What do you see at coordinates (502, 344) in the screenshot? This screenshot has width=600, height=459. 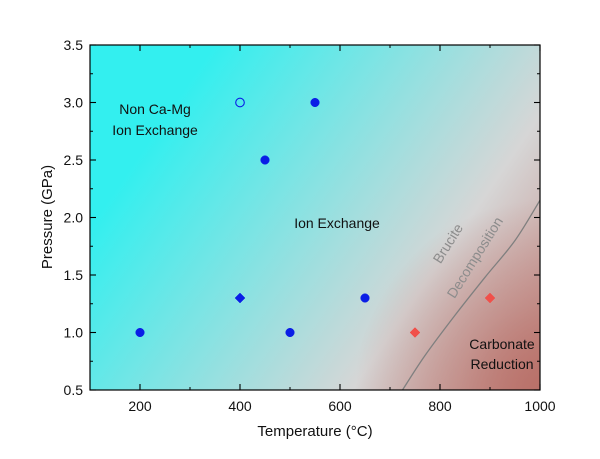 I see `carbonate-label-line1: Carbonate` at bounding box center [502, 344].